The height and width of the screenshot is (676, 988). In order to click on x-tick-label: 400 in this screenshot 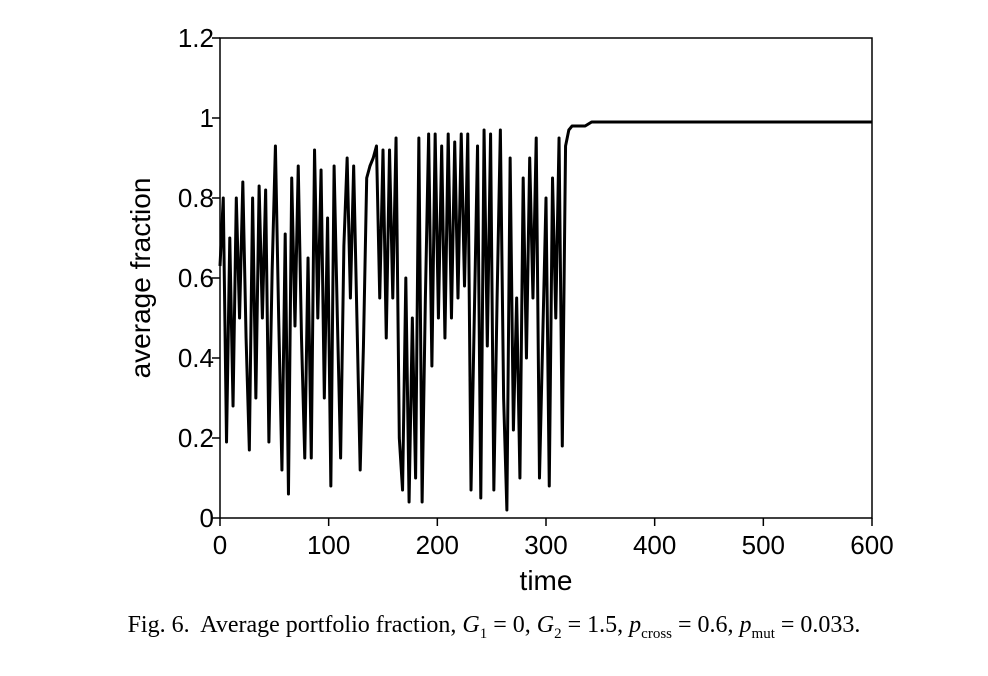, I will do `click(654, 545)`.